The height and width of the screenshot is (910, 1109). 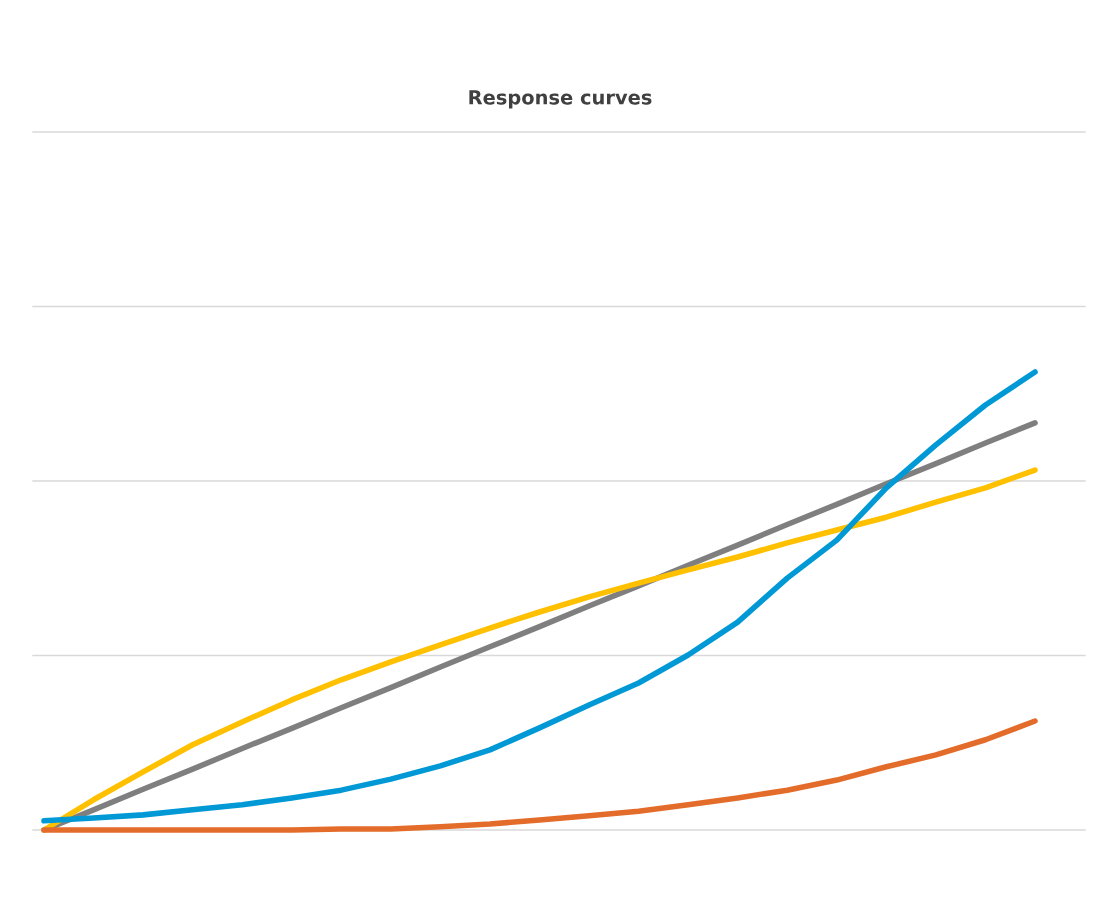 What do you see at coordinates (560, 99) in the screenshot?
I see `chart-title: Response curves` at bounding box center [560, 99].